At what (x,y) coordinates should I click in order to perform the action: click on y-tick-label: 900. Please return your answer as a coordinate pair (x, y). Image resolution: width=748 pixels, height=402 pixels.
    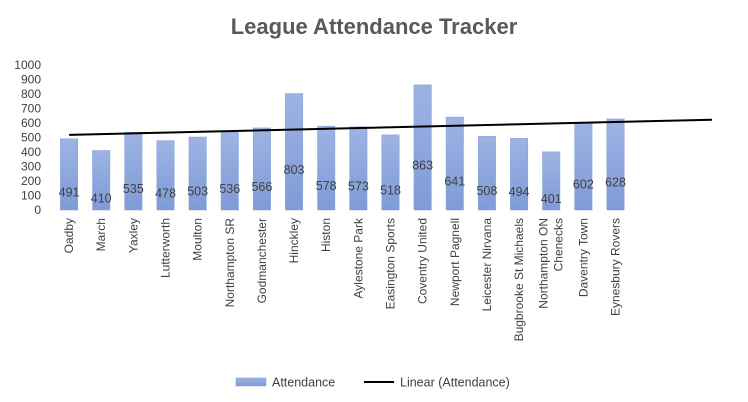
    Looking at the image, I should click on (31, 80).